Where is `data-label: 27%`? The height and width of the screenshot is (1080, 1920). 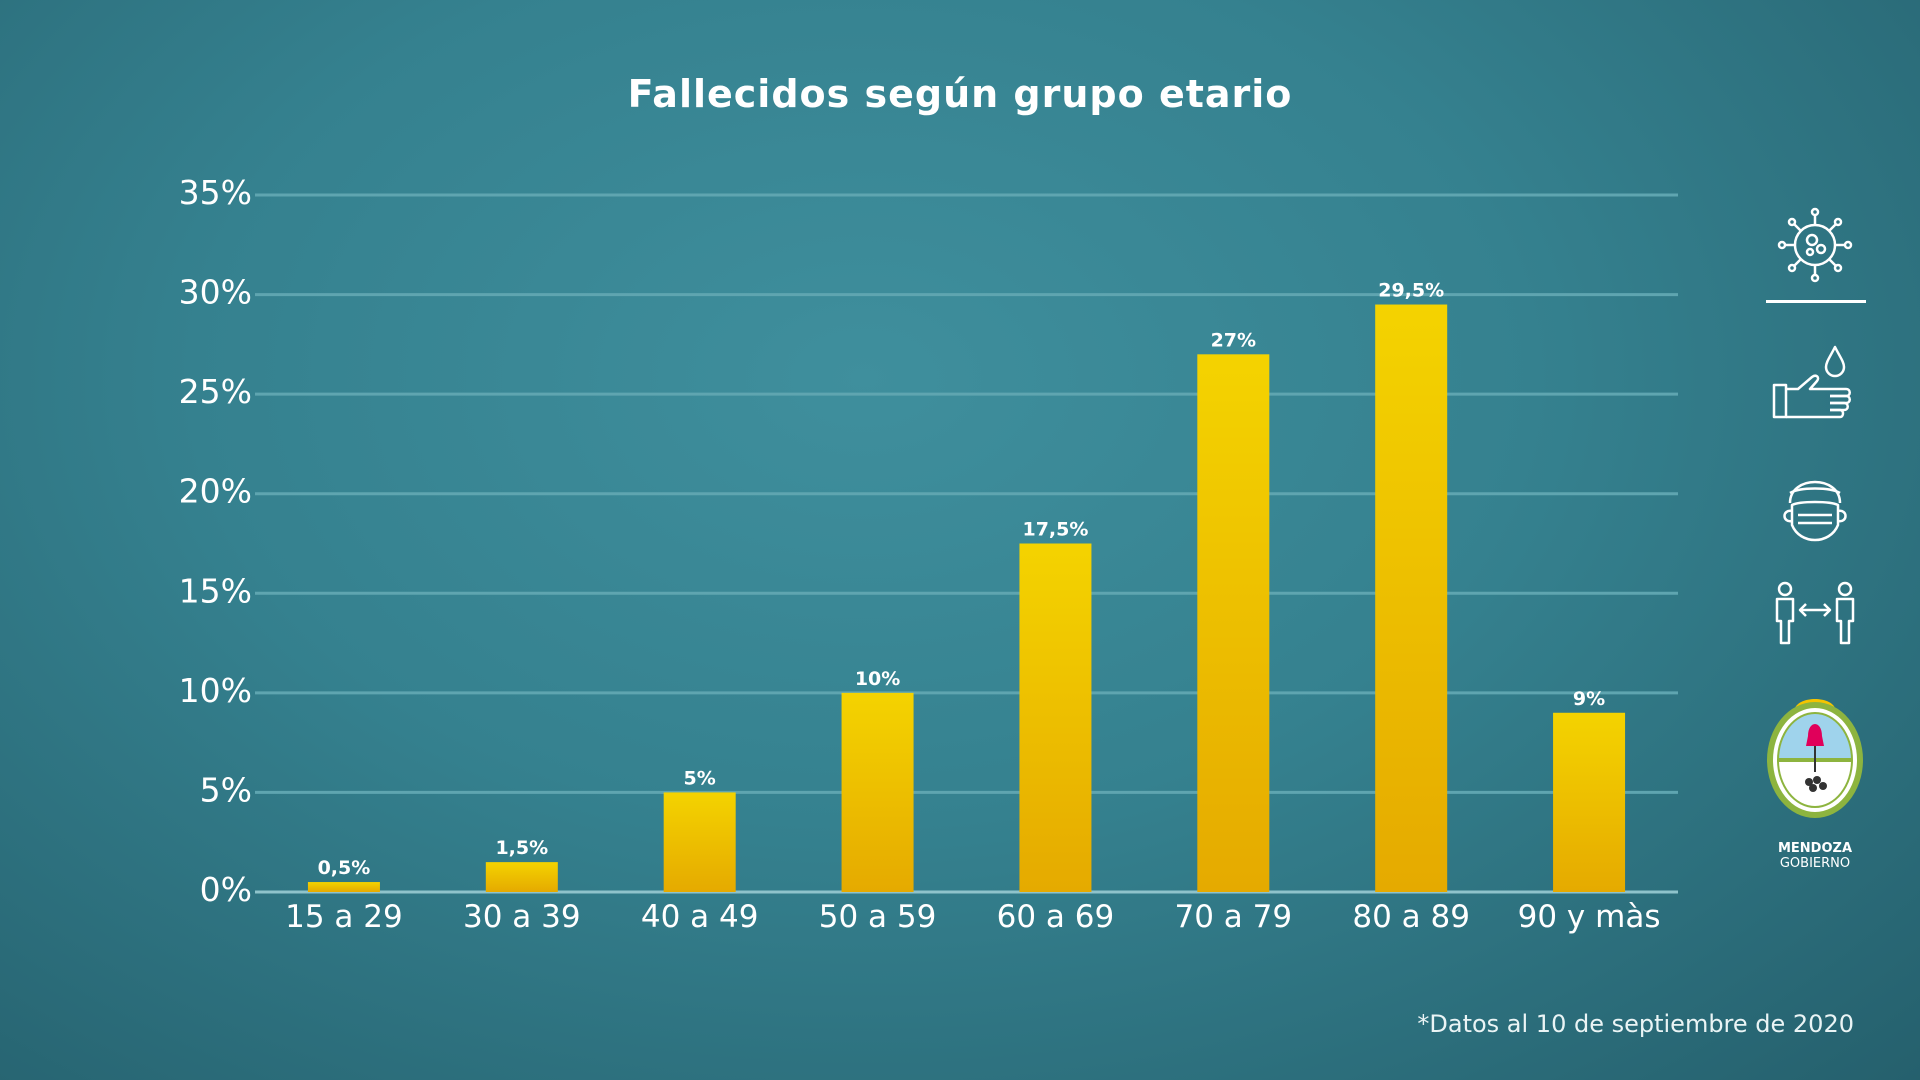
data-label: 27% is located at coordinates (1233, 340).